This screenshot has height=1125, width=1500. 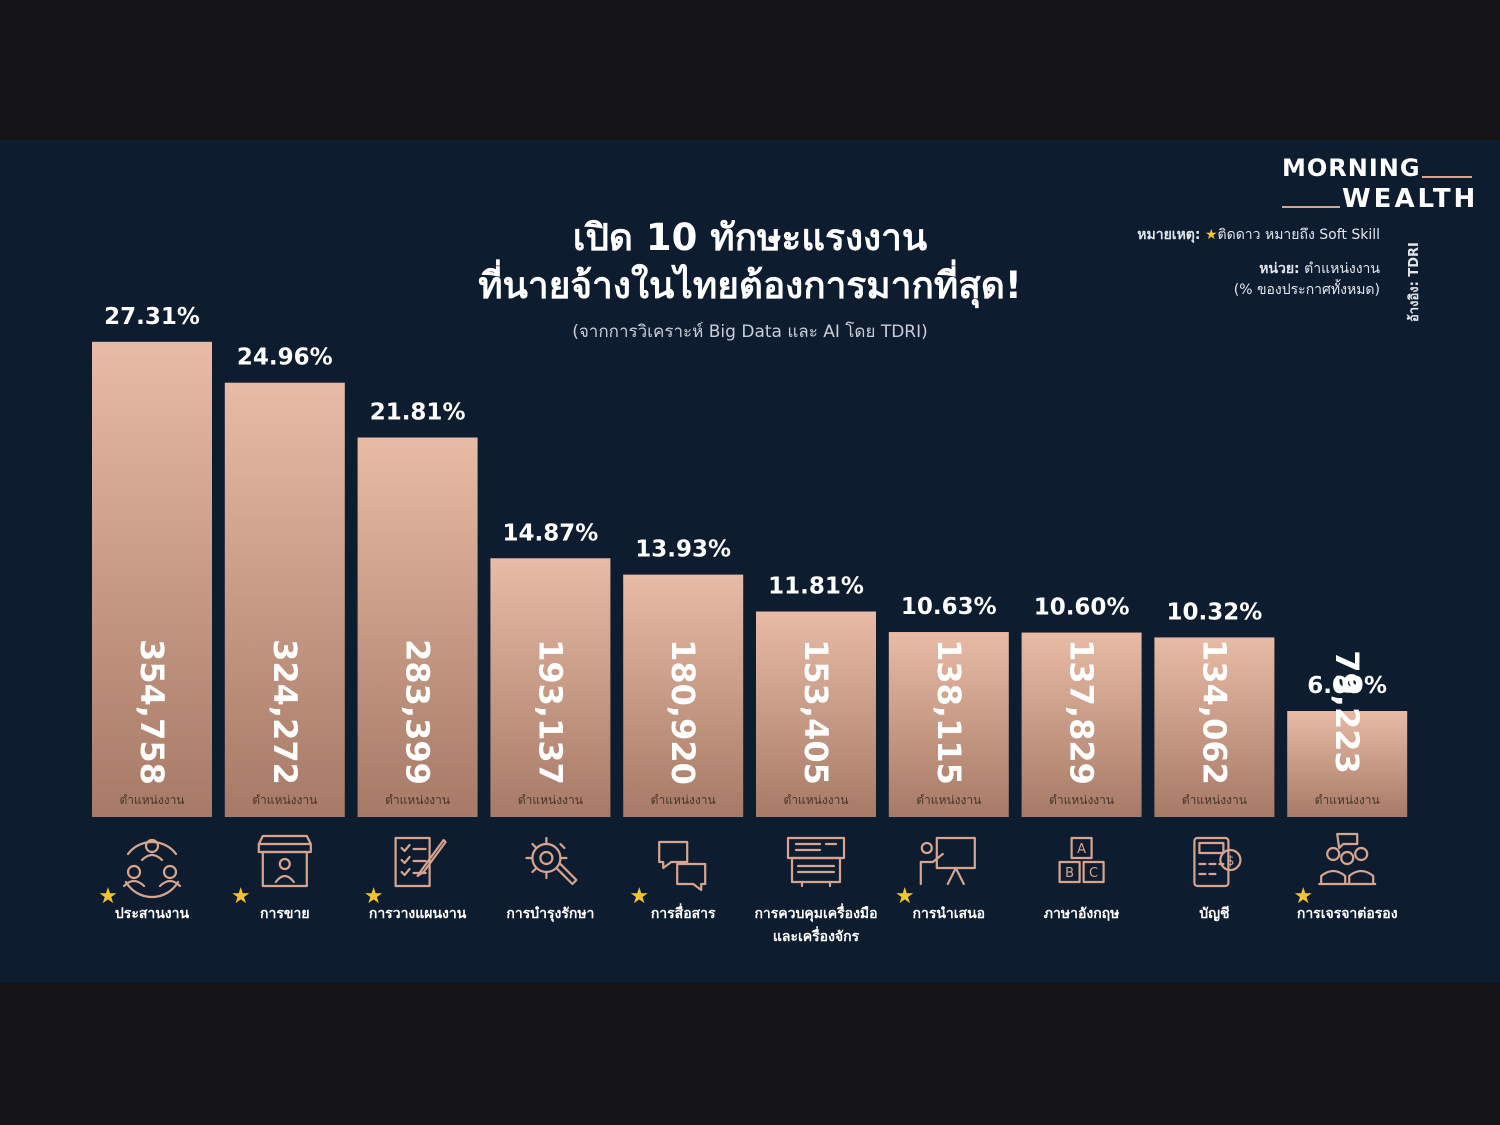 I want to click on count-label: 79,223, so click(x=1347, y=711).